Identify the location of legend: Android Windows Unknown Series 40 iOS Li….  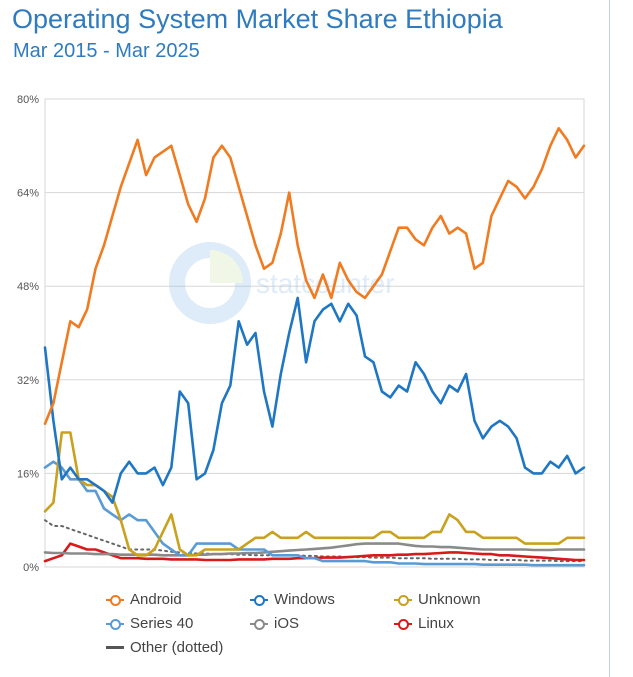
(300, 625).